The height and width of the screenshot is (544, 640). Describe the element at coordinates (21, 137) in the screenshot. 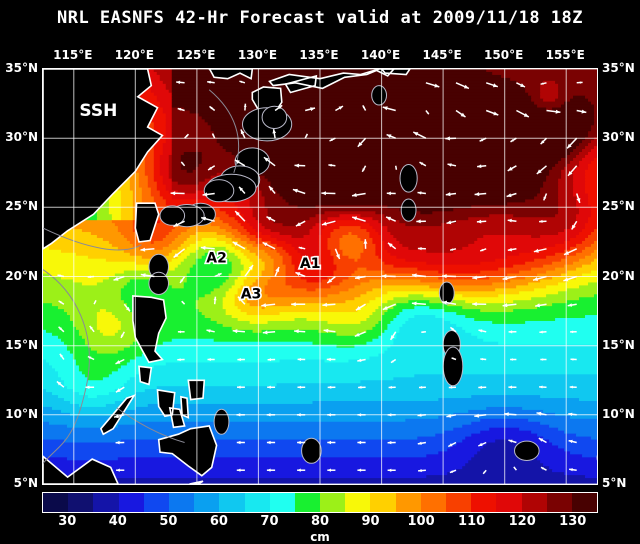

I see `lat-tick-label-left: 30°N` at that location.